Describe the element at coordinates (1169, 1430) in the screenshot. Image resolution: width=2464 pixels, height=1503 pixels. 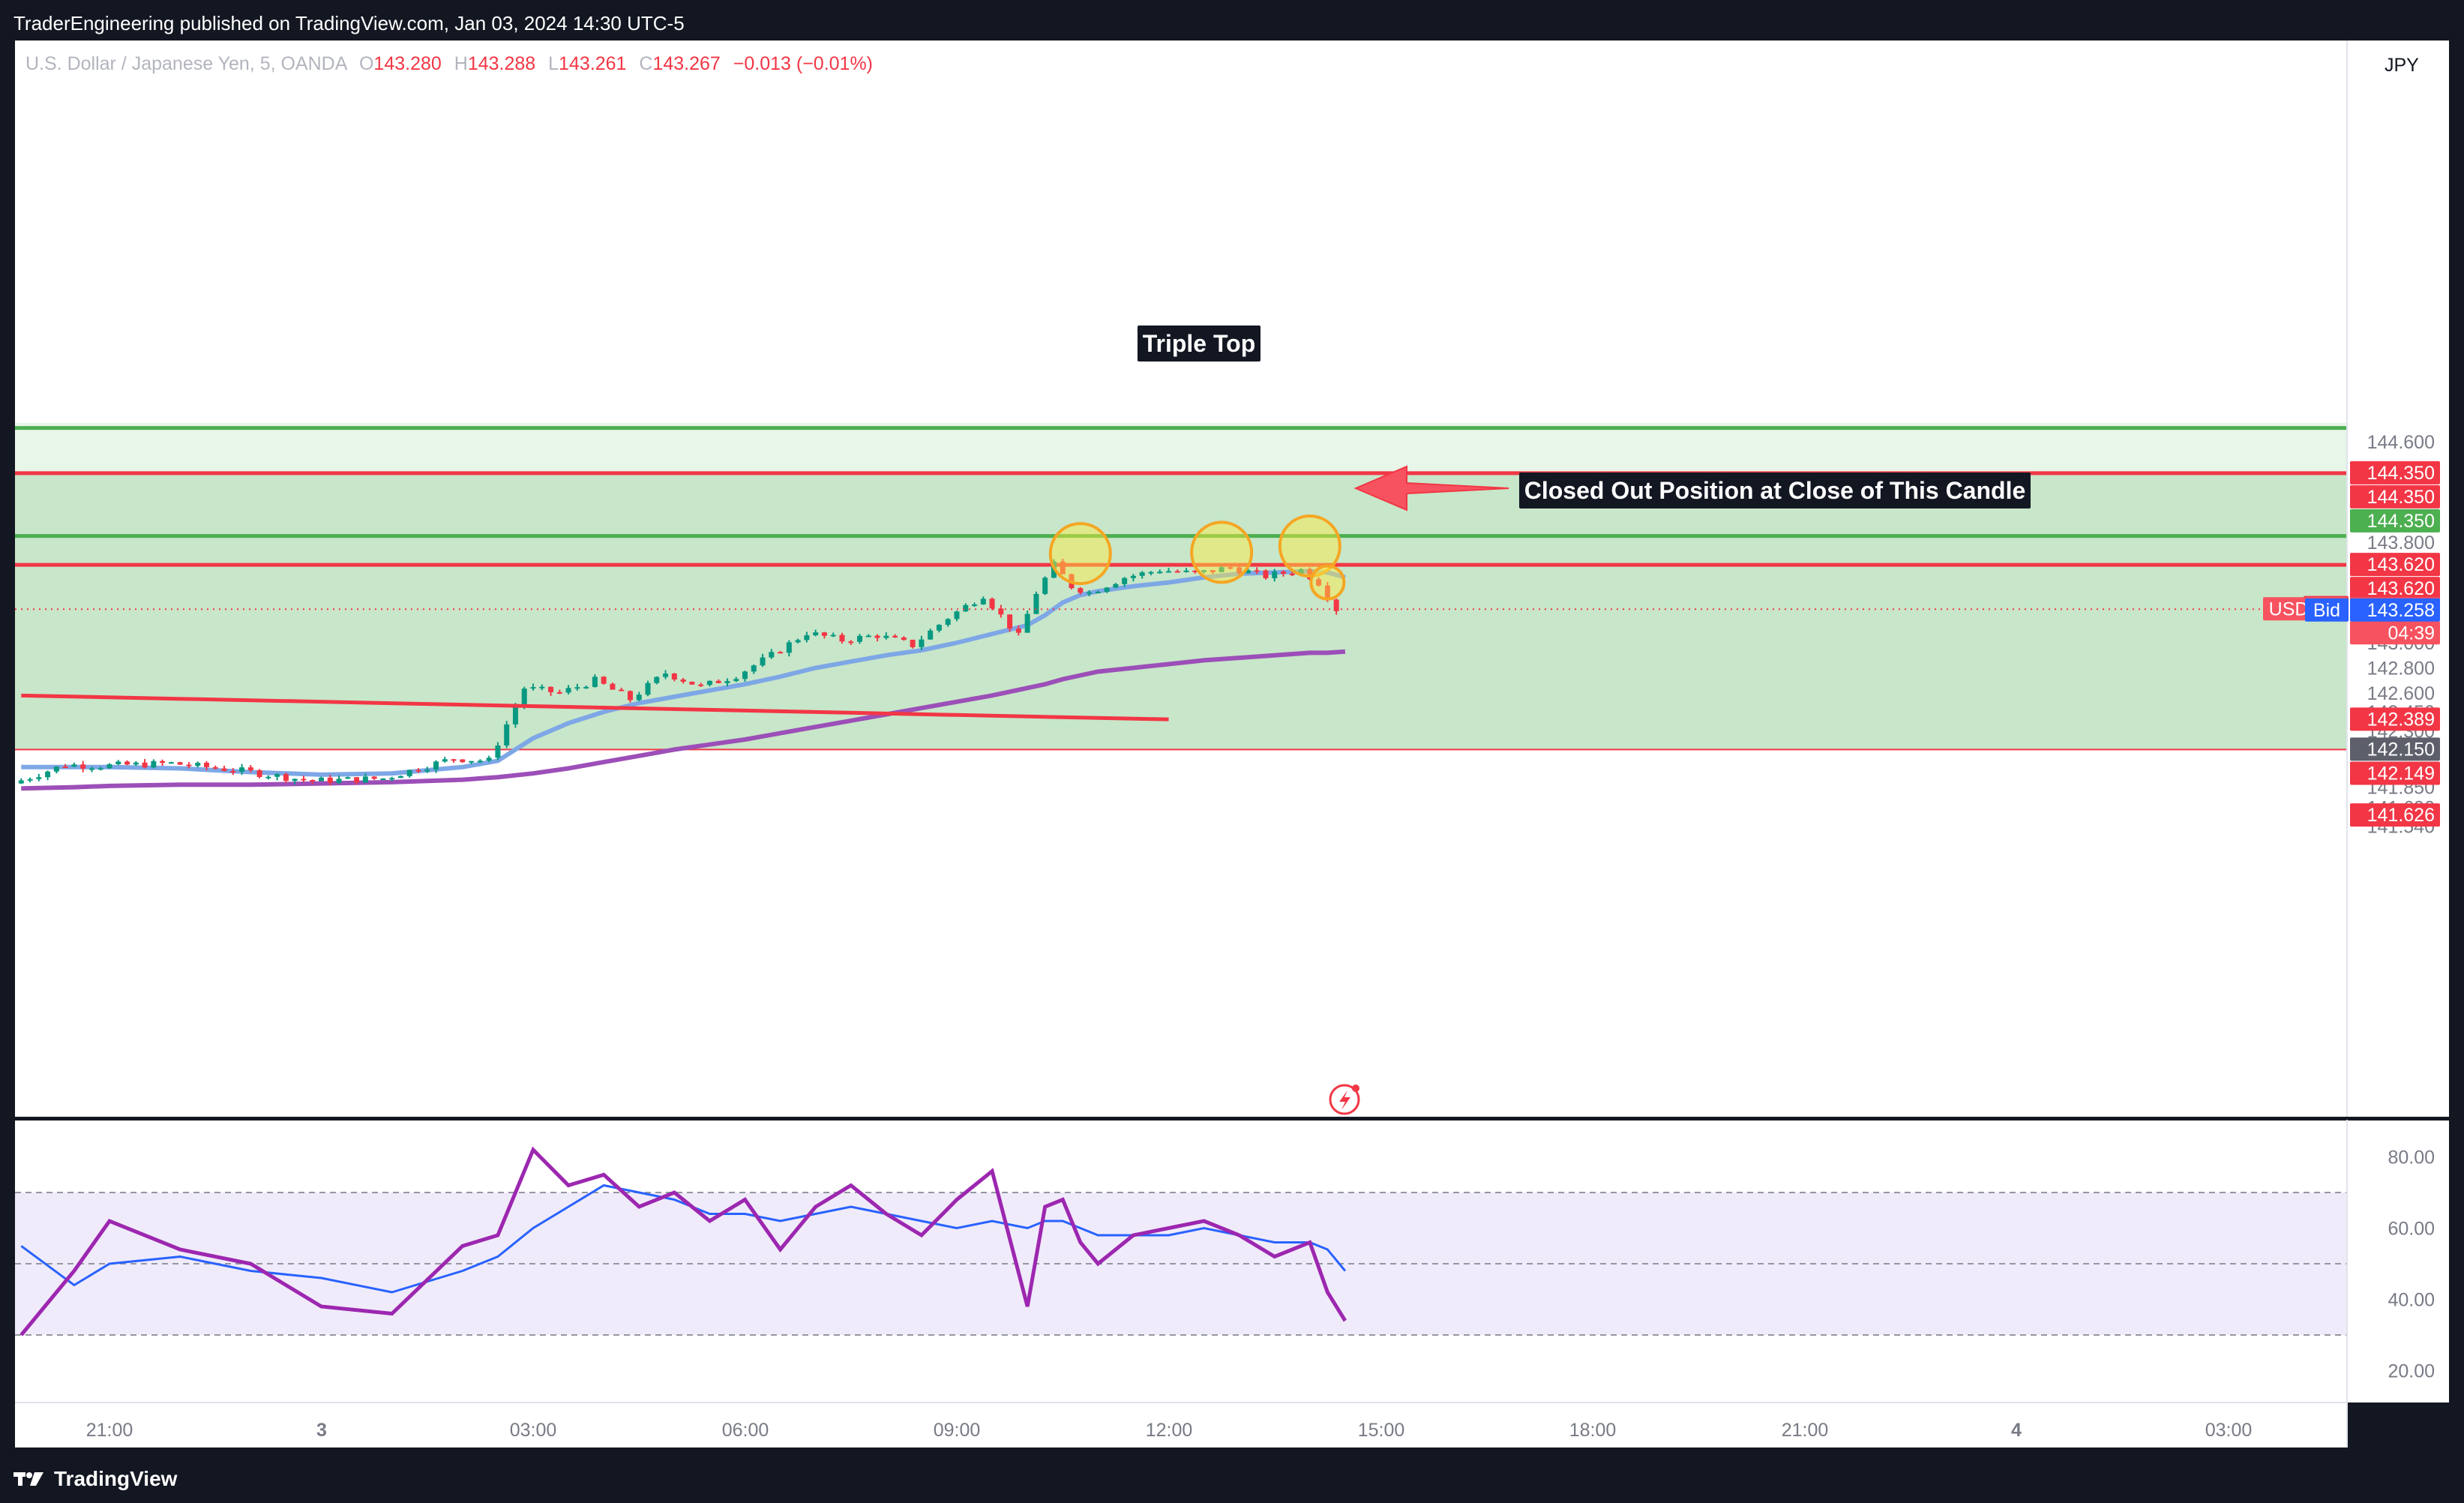
I see `time-tick-label: 12:00` at that location.